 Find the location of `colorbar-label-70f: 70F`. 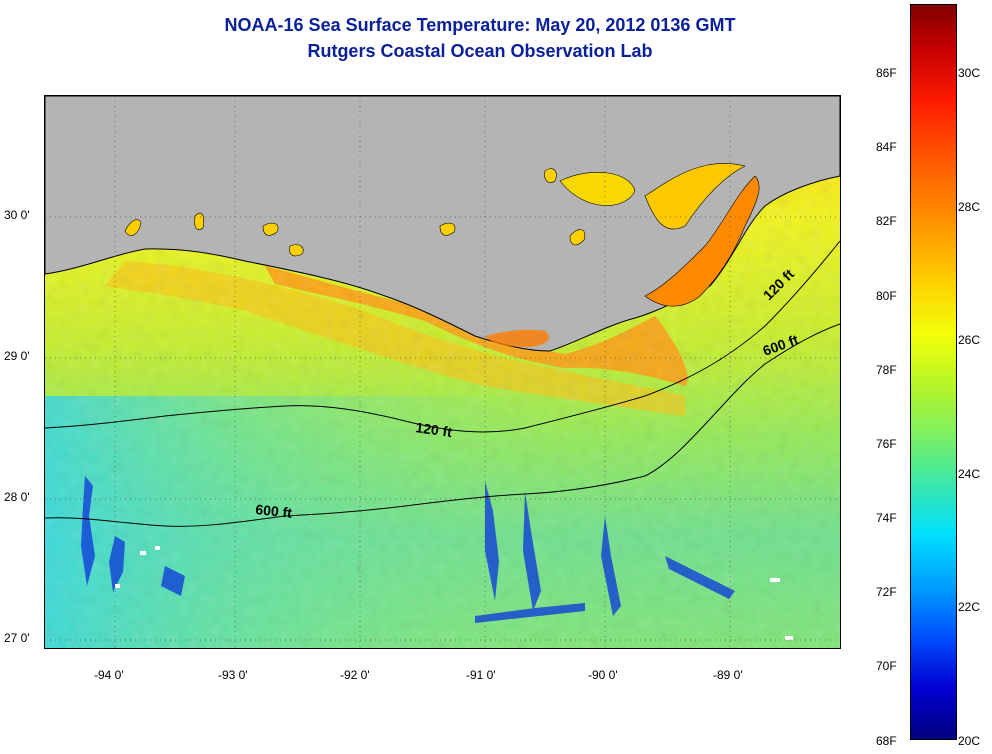

colorbar-label-70f: 70F is located at coordinates (886, 666).